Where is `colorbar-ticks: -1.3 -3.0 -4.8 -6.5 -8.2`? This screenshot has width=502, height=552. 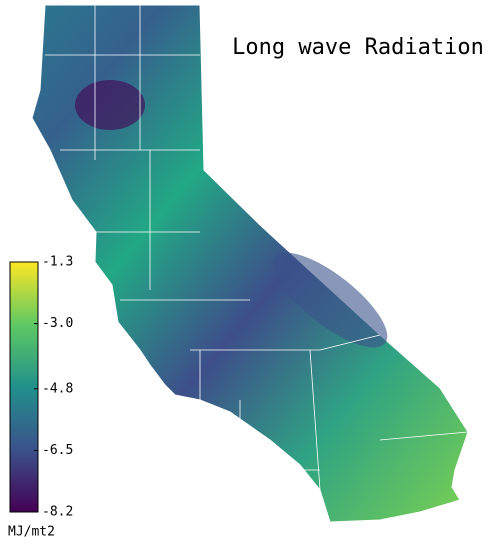 colorbar-ticks: -1.3 -3.0 -4.8 -6.5 -8.2 is located at coordinates (53, 387).